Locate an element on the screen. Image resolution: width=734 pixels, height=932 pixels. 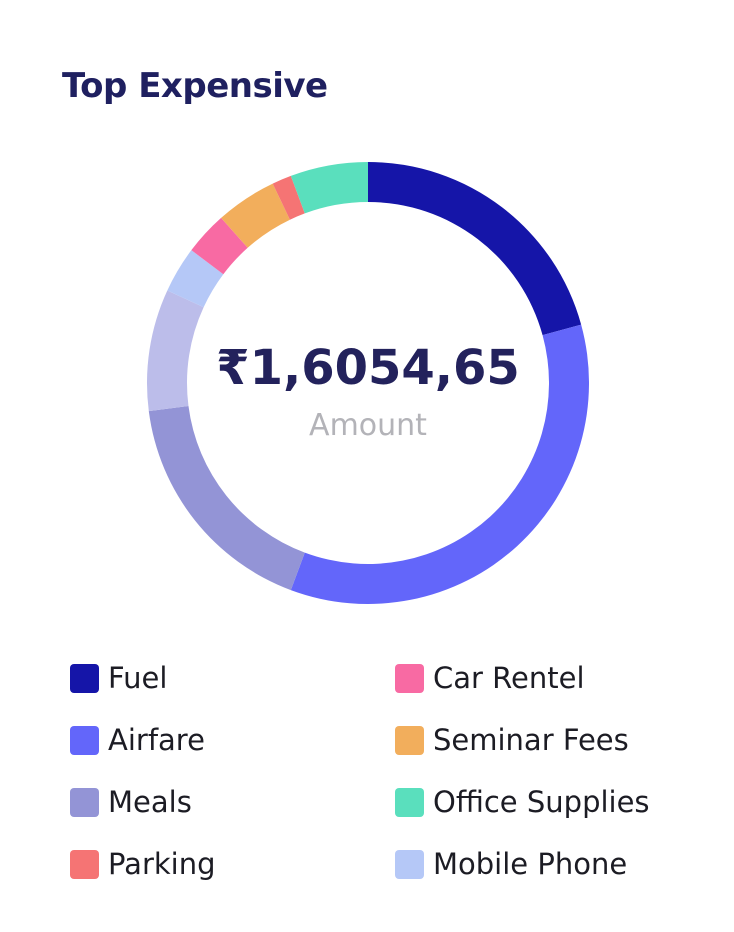
legend-item-airfare: Airfare is located at coordinates (137, 740).